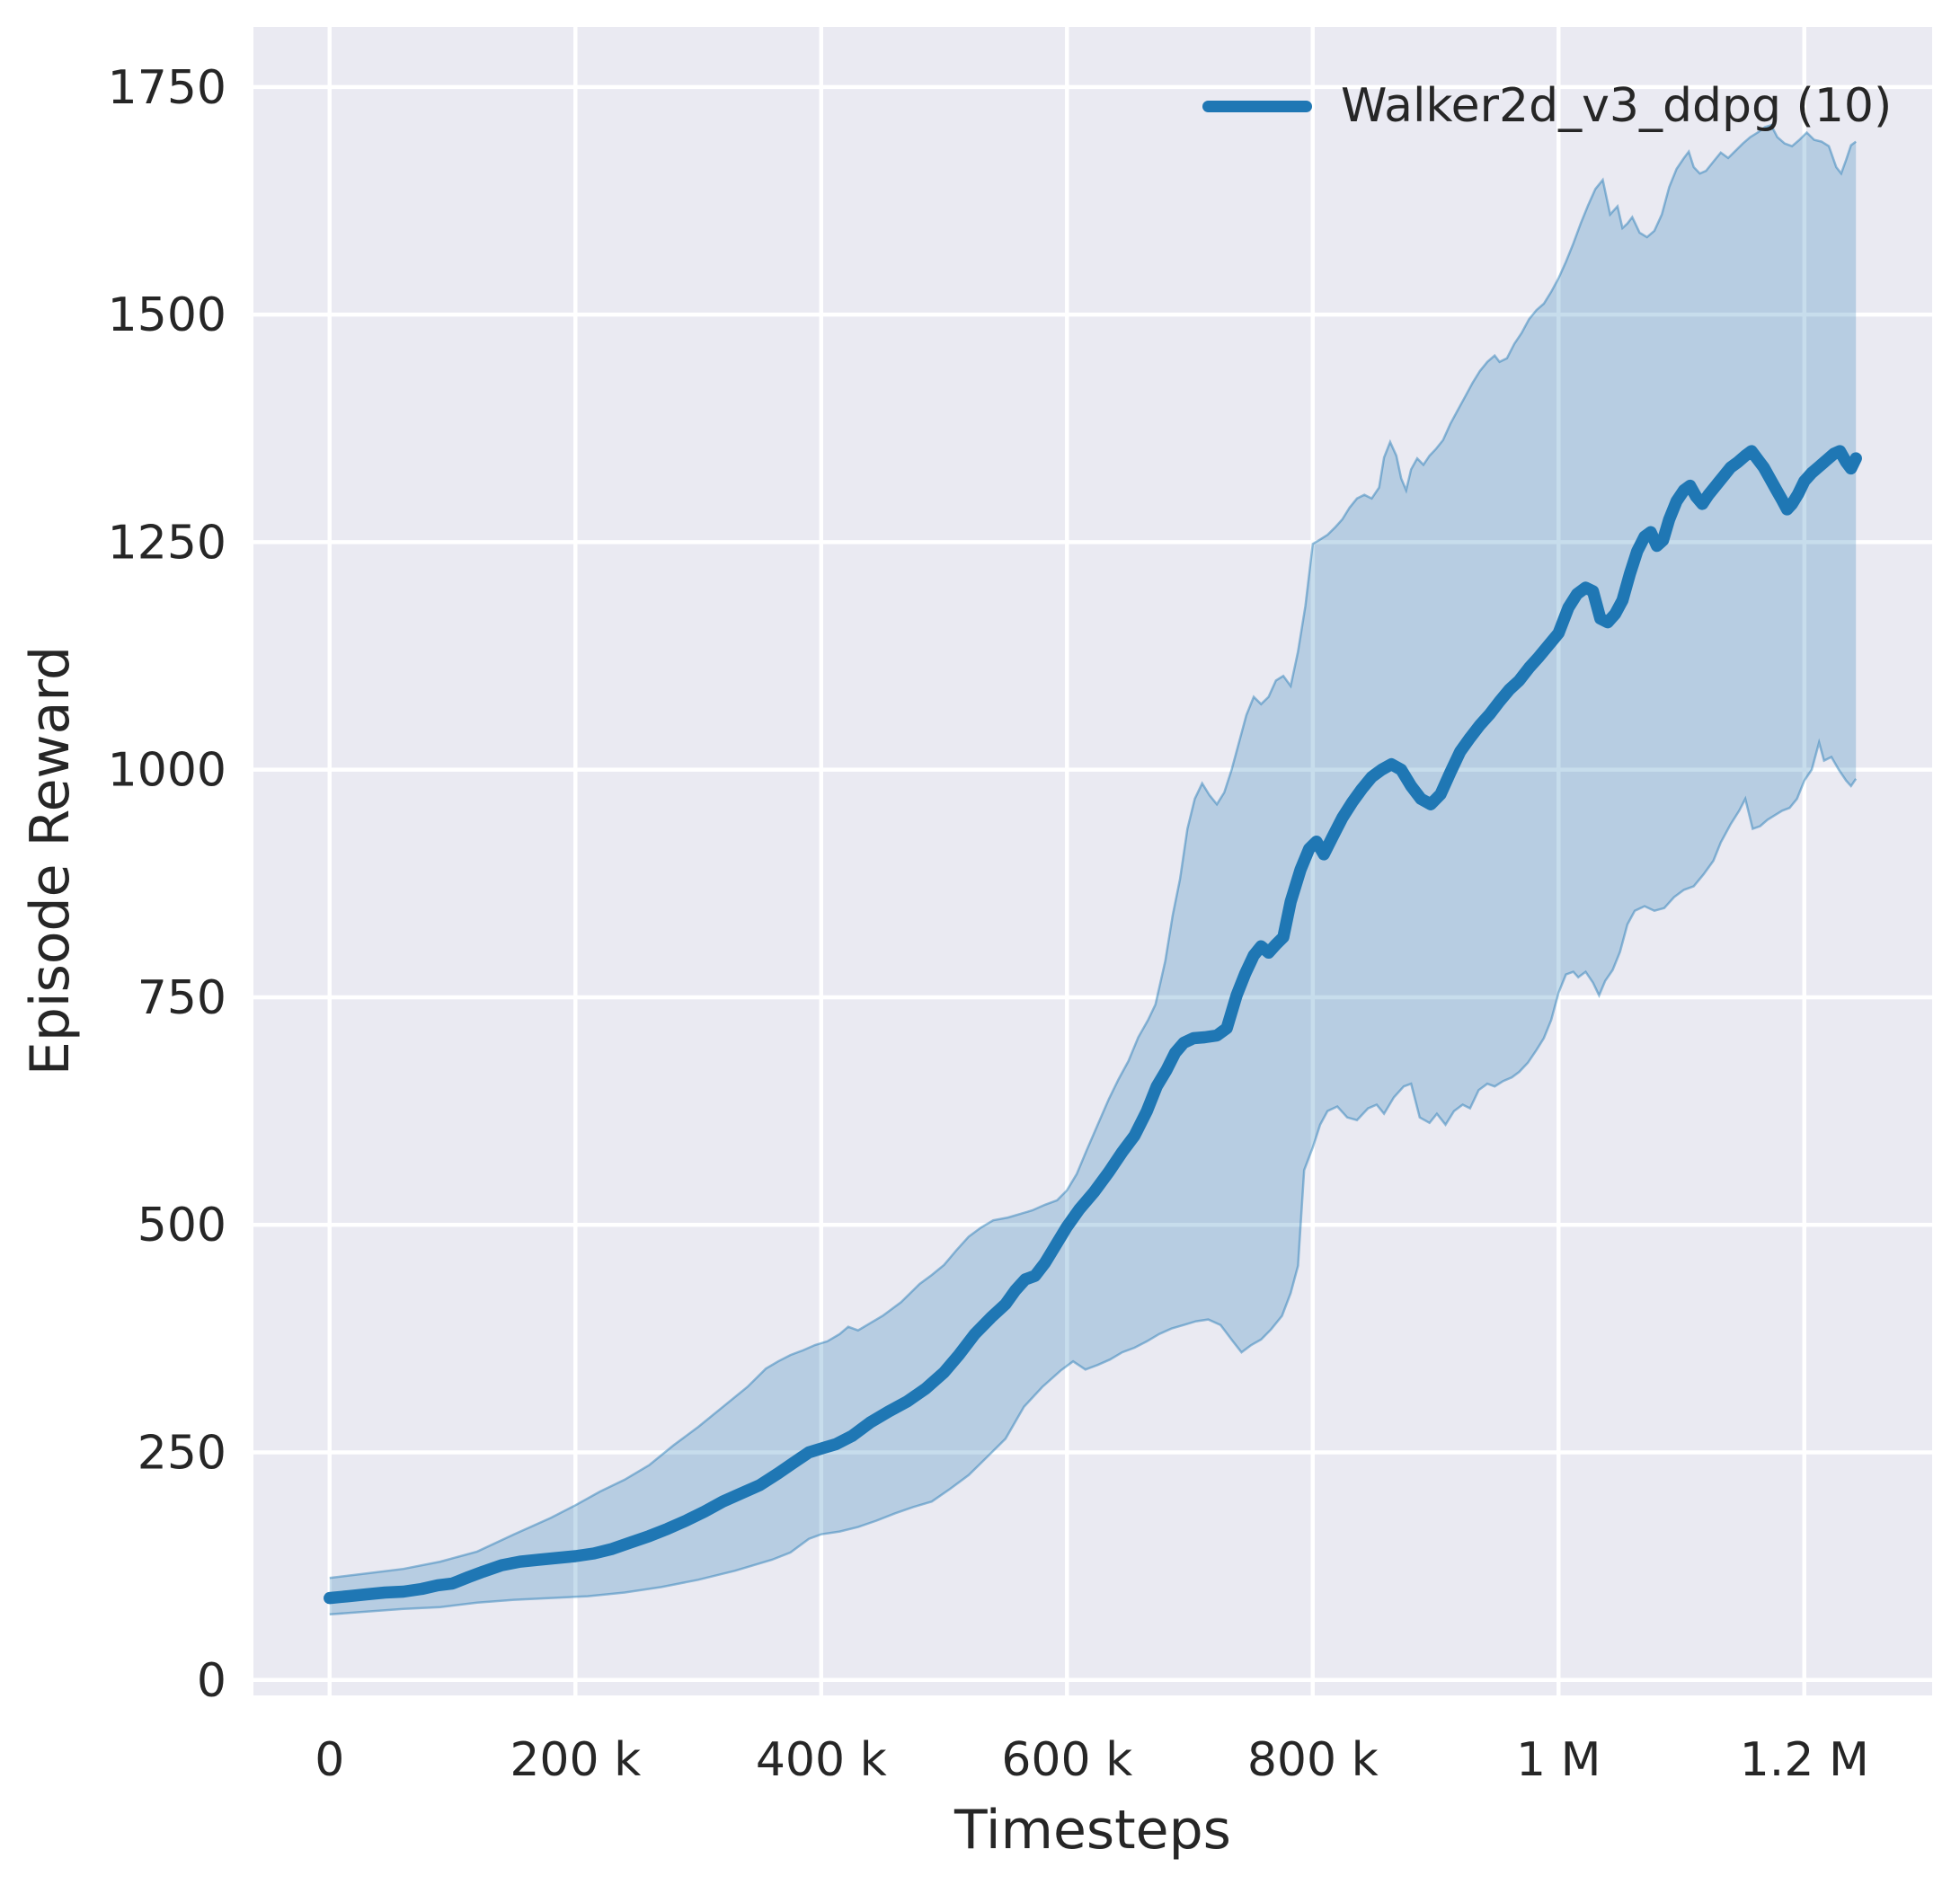 The height and width of the screenshot is (1885, 1960). Describe the element at coordinates (181, 998) in the screenshot. I see `y-tick-label: 750` at that location.